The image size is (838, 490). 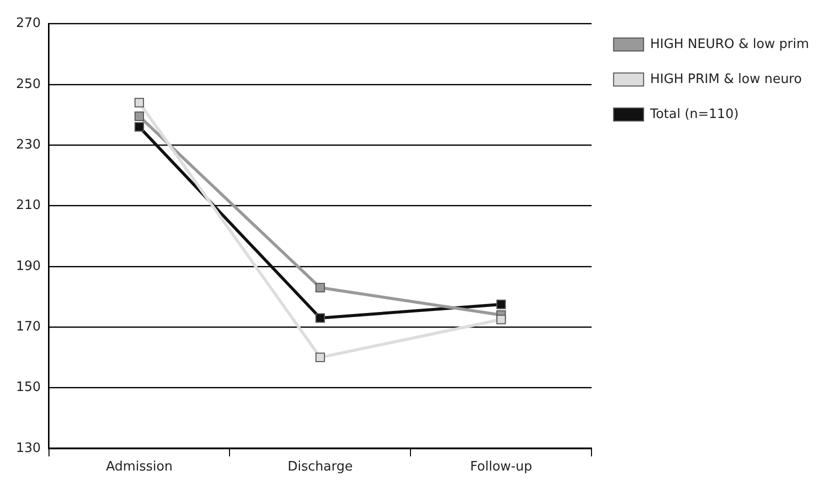 What do you see at coordinates (139, 467) in the screenshot?
I see `x-tick-label: Admission` at bounding box center [139, 467].